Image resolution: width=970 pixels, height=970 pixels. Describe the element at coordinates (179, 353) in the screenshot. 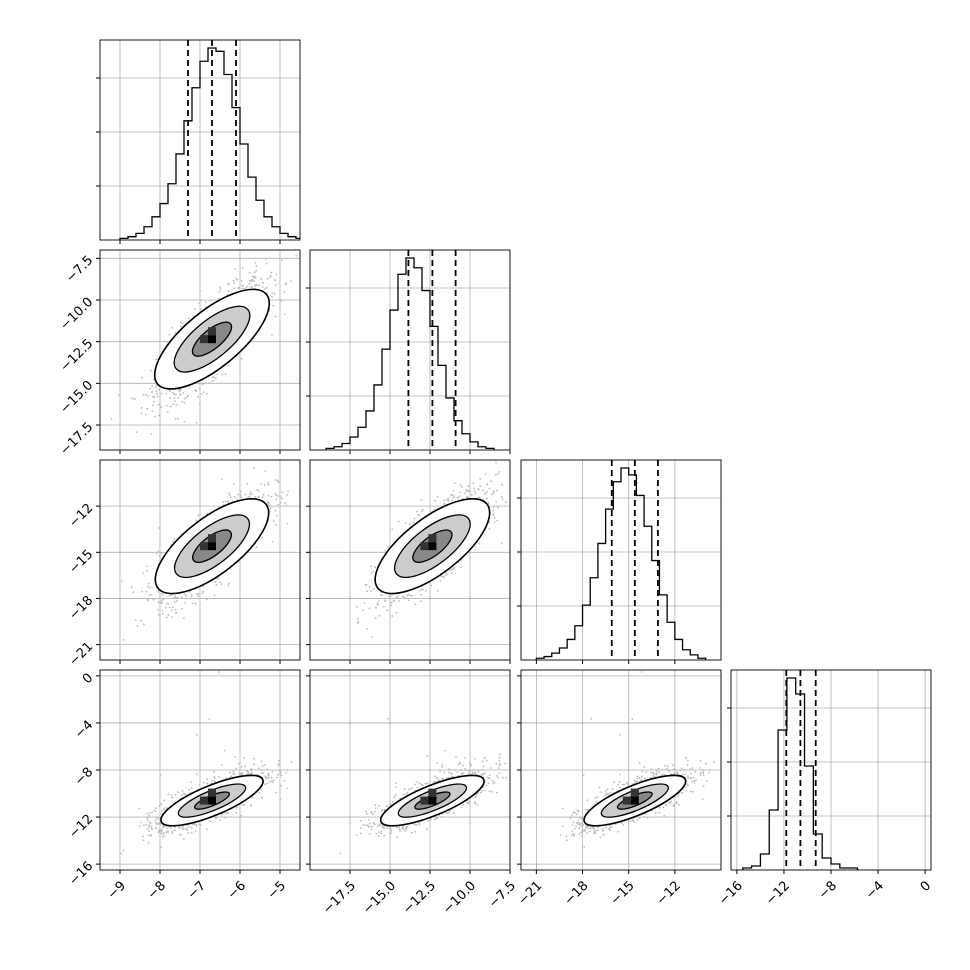

I see `panel-1-0: −7.5−10.0−12.5−15.0−17.5` at that location.